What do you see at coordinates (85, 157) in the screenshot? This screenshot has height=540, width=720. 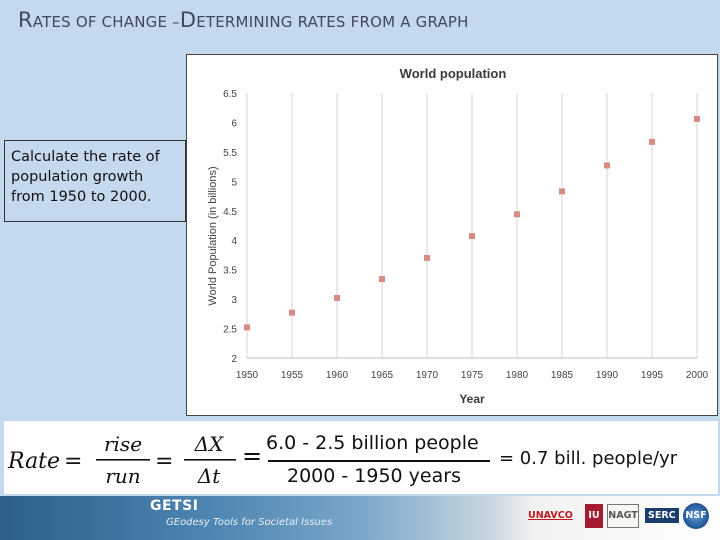 I see `callout-line-1: Calculate the rate of` at bounding box center [85, 157].